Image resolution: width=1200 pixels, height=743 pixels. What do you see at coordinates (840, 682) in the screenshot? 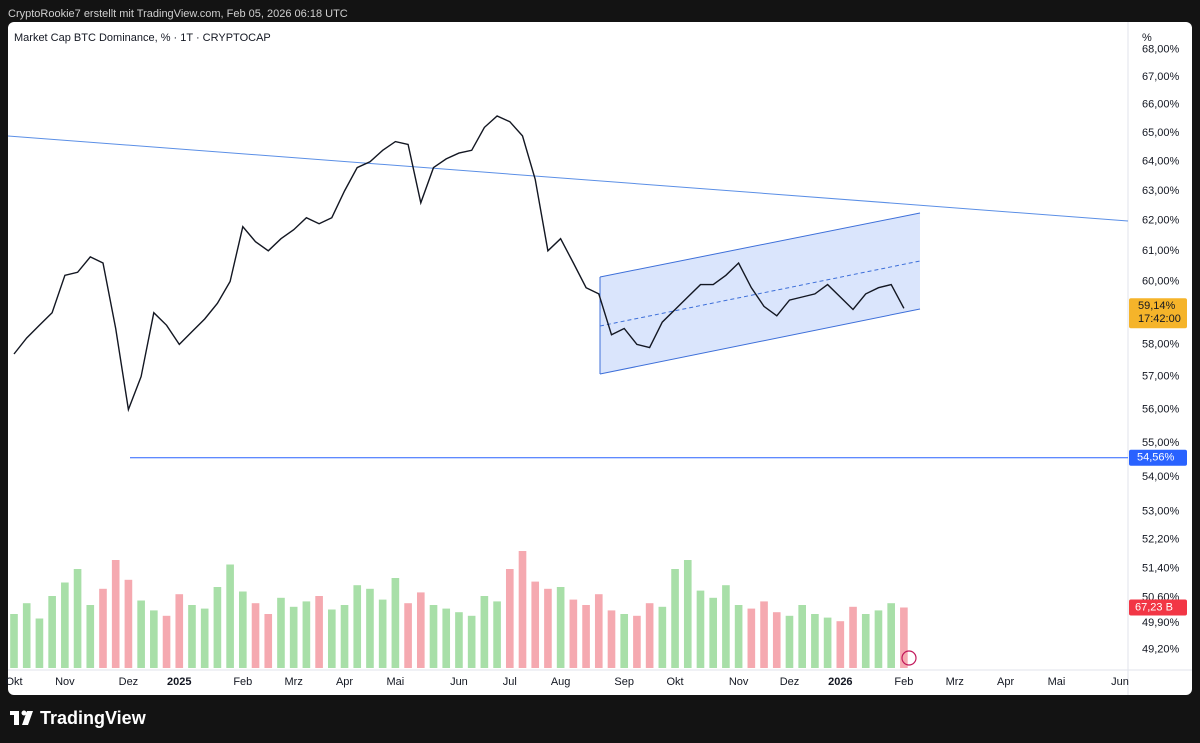
I see `x-tick-label: 2026` at bounding box center [840, 682].